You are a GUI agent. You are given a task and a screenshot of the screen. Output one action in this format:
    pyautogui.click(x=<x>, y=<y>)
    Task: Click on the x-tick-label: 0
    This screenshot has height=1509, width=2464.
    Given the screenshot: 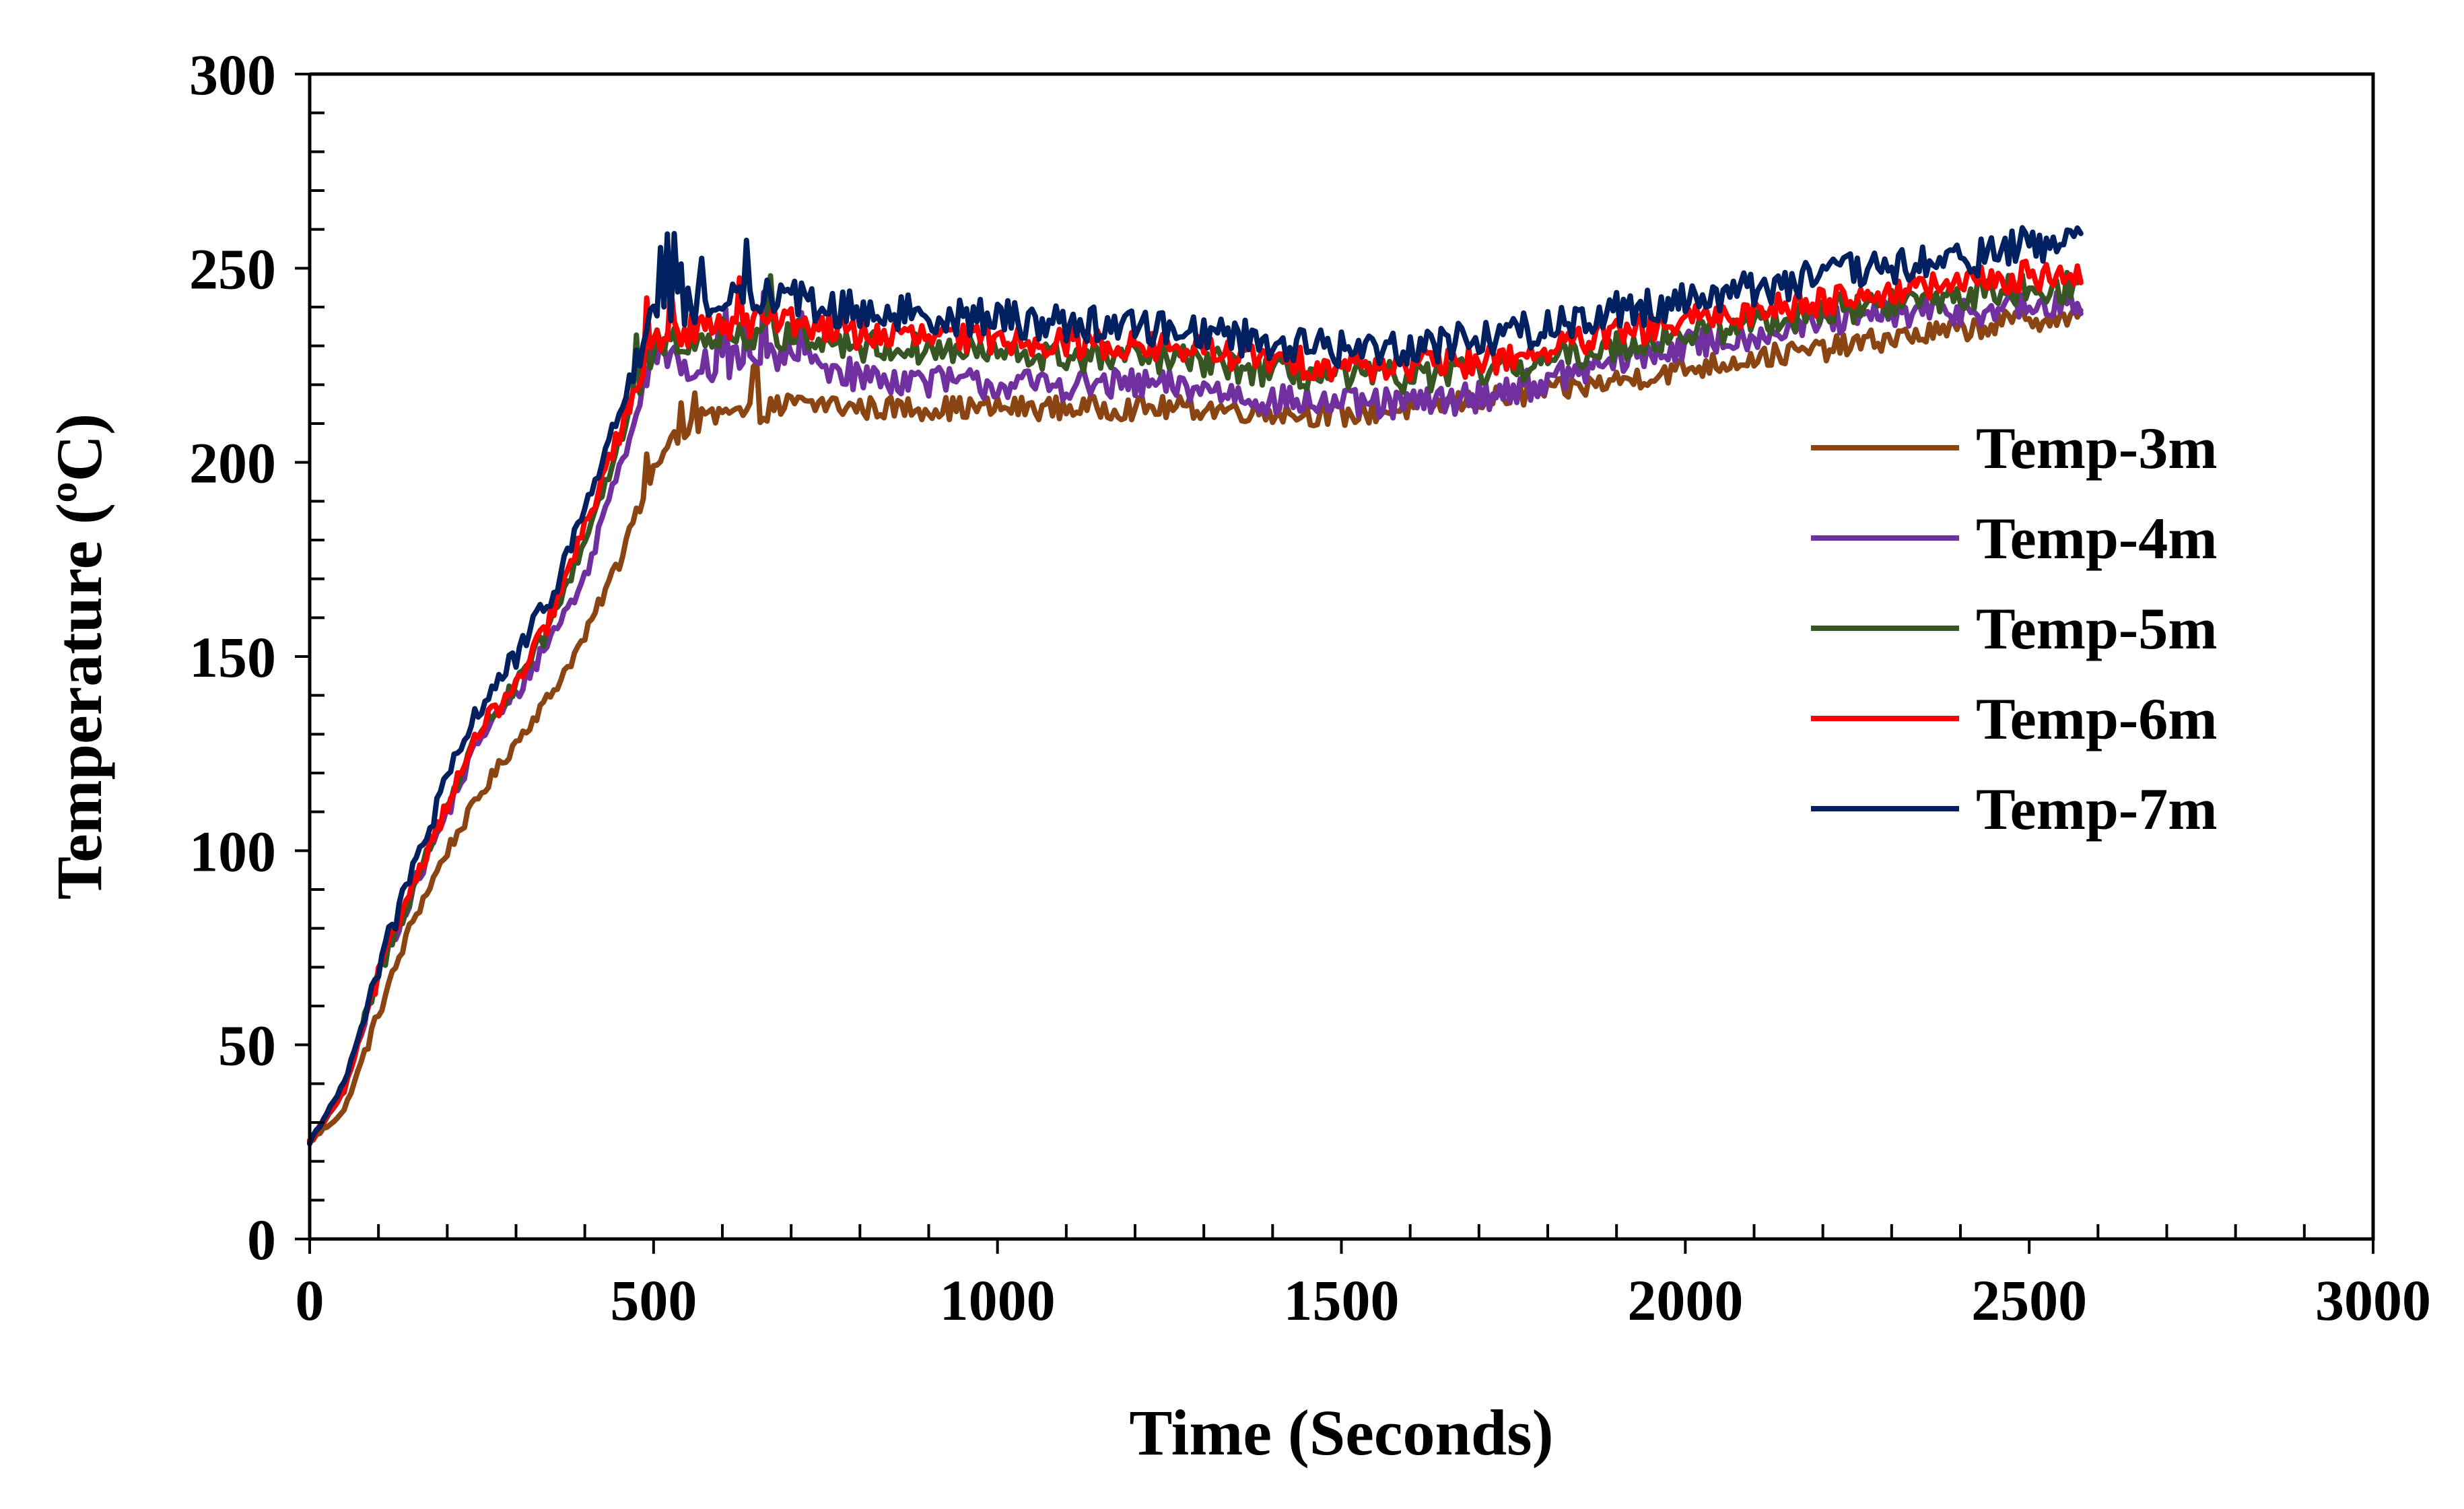 What is the action you would take?
    pyautogui.click(x=310, y=1300)
    